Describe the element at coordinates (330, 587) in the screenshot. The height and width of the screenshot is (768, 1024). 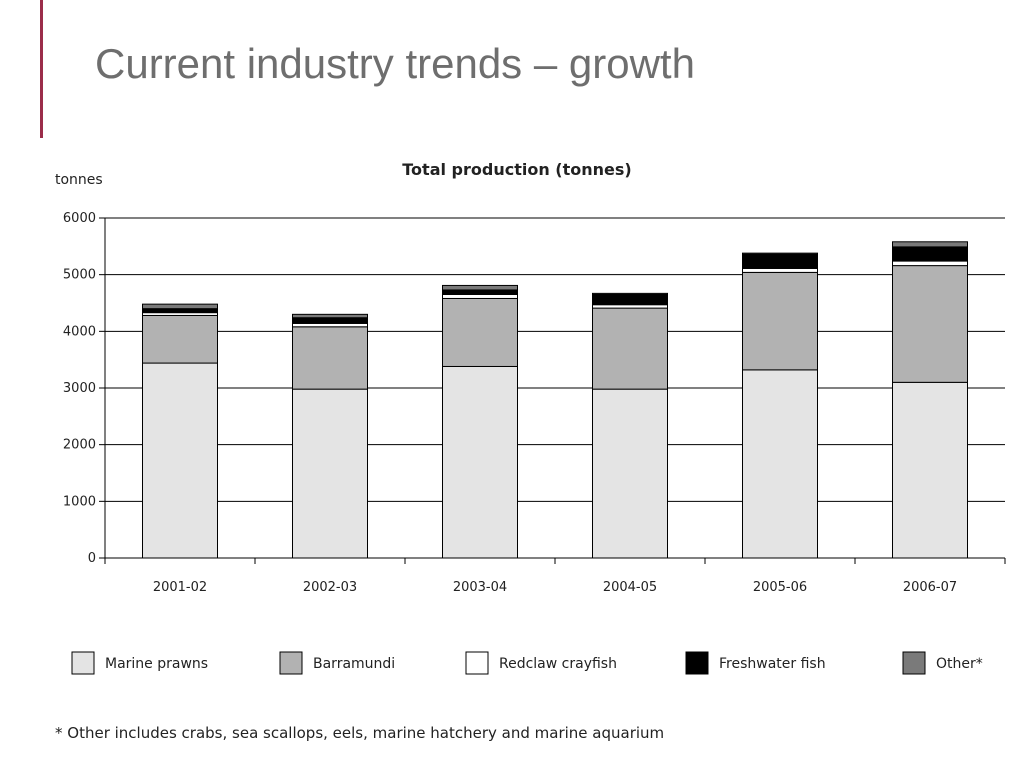
I see `x-tick-label: 2002-03` at that location.